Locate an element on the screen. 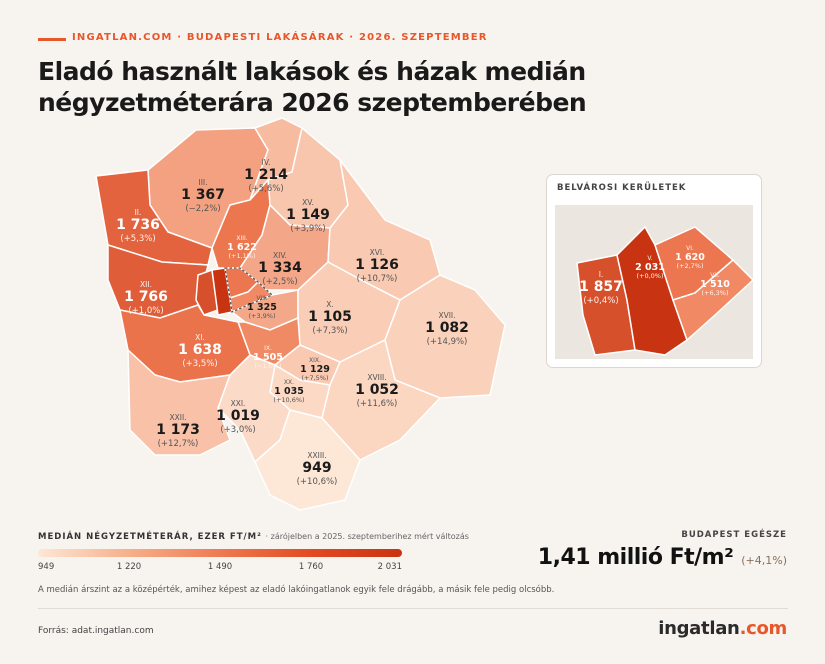  ingatlan-logo: ingatlan.com is located at coordinates (722, 628).